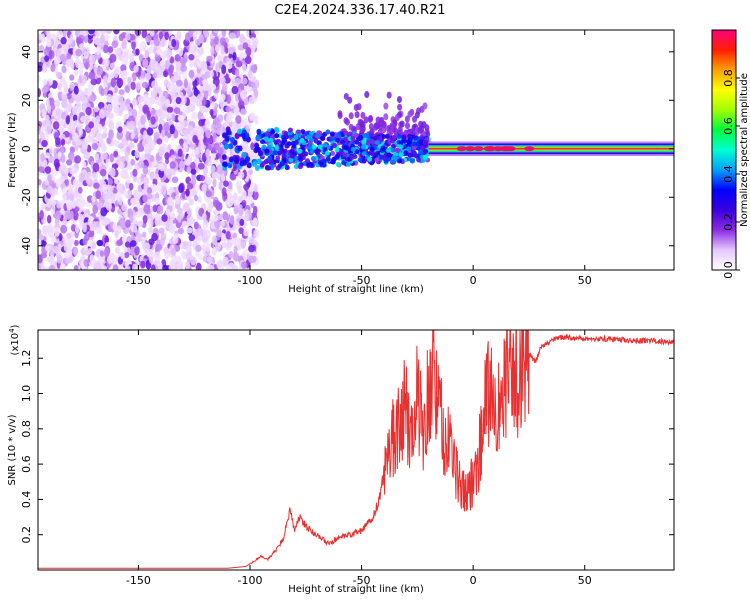 The width and height of the screenshot is (750, 600). I want to click on spectrogram-x-tick-label: 50, so click(585, 280).